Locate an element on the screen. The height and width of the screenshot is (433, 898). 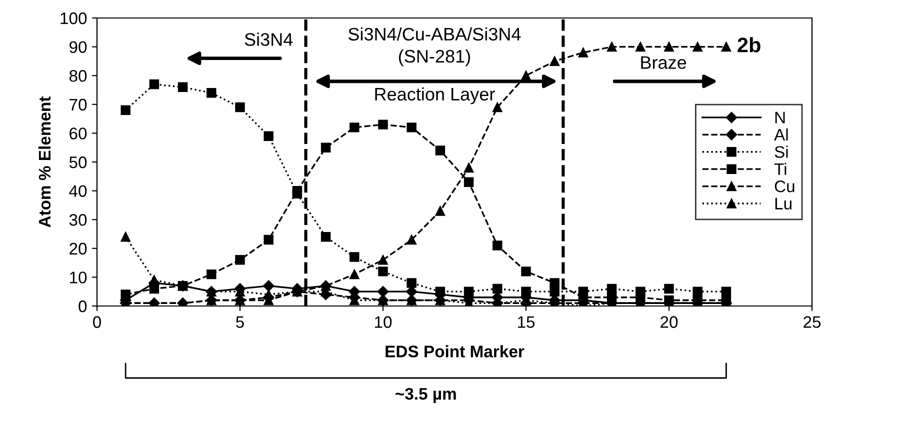
legend-label: Lu is located at coordinates (783, 204).